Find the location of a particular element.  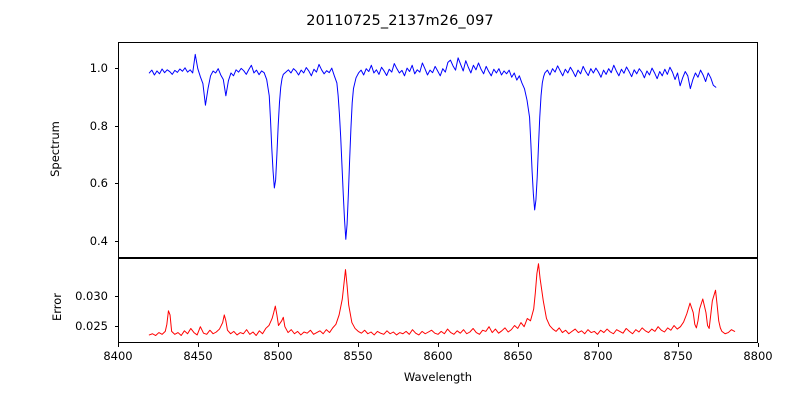

error-series-svg is located at coordinates (442, 300).